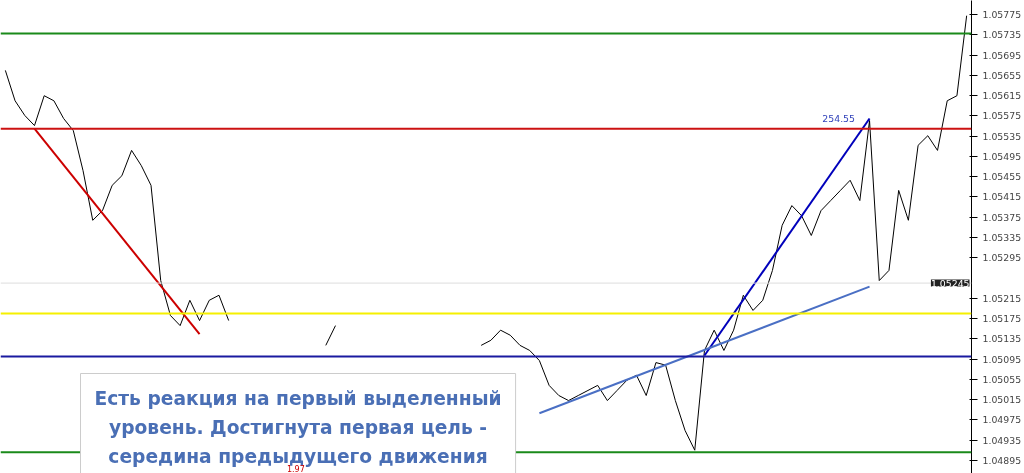  Describe the element at coordinates (950, 283) in the screenshot. I see `ref-line-label: 1.05245` at that location.